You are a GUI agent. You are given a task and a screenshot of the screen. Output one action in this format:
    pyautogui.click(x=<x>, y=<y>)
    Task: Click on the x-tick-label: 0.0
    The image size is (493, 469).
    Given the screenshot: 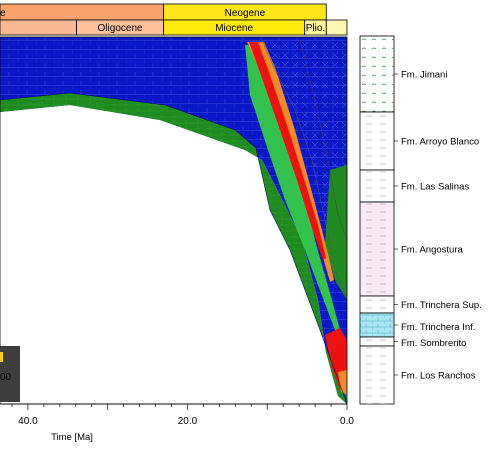 What is the action you would take?
    pyautogui.click(x=347, y=421)
    